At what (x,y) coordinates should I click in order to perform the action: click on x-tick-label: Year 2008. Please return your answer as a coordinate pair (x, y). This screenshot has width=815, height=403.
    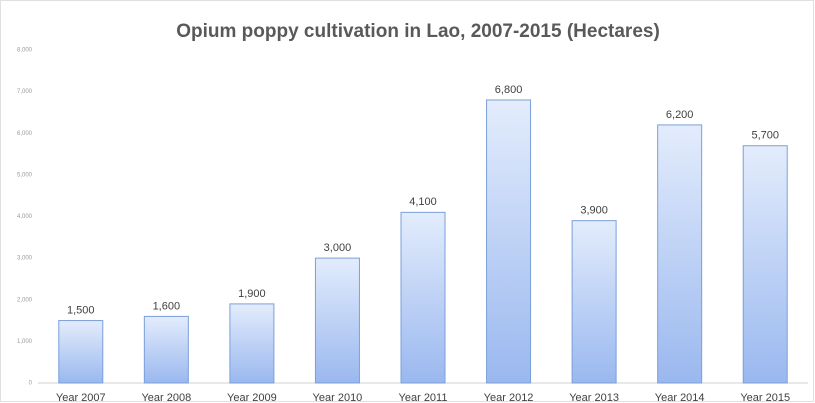
    Looking at the image, I should click on (166, 397).